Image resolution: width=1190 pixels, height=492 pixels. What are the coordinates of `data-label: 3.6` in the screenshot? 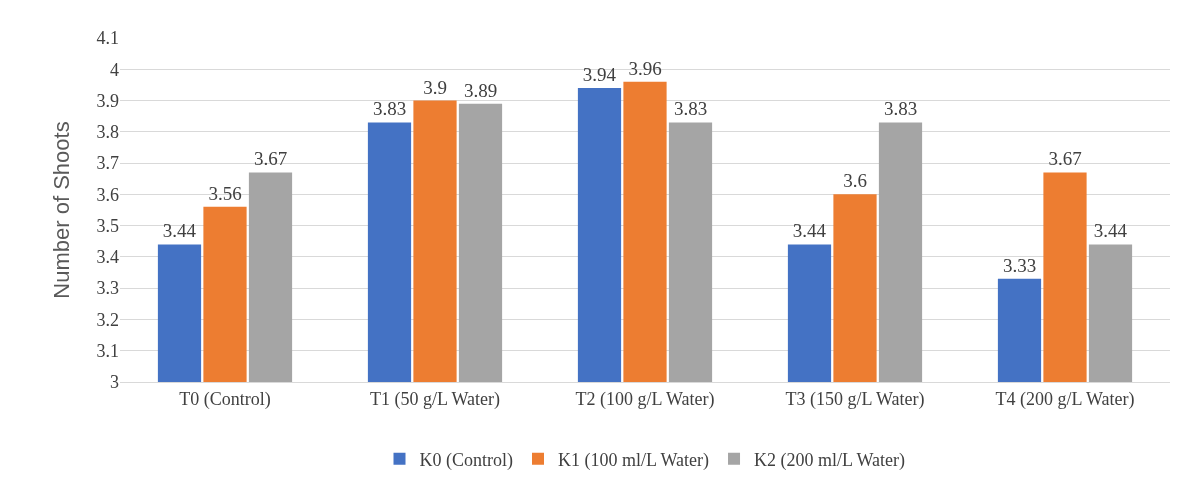 It's located at (855, 181).